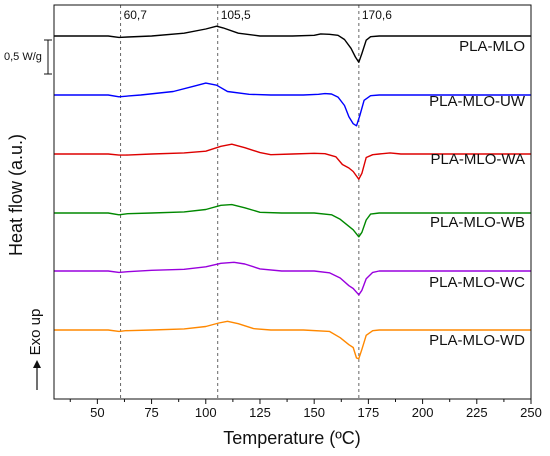 The height and width of the screenshot is (456, 550). I want to click on scale-bar: 0,5 W/g, so click(28, 57).